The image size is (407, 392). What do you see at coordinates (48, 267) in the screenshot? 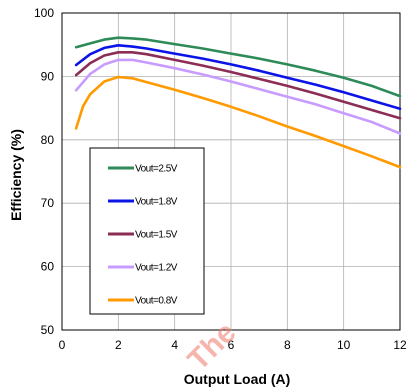
I see `y-tick-label: 60` at bounding box center [48, 267].